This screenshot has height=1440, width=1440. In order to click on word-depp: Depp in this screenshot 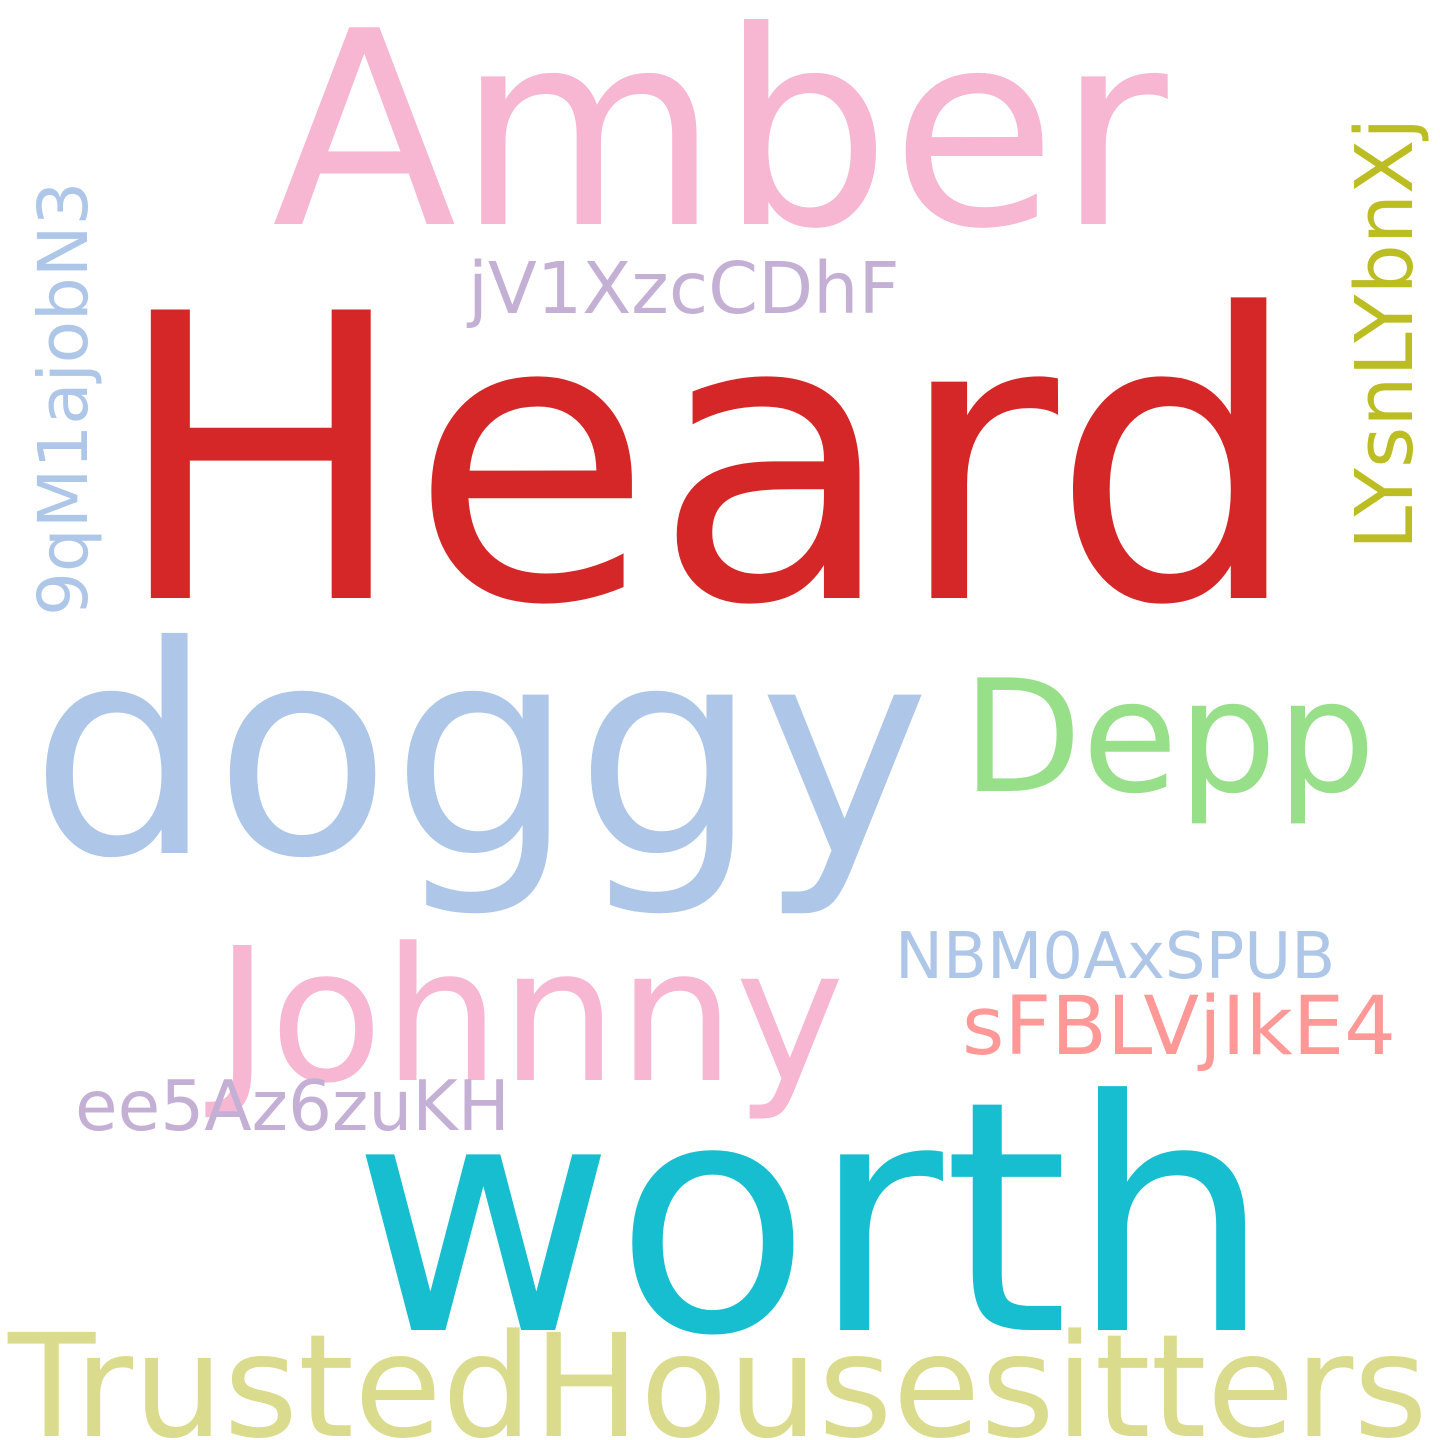, I will do `click(1169, 737)`.